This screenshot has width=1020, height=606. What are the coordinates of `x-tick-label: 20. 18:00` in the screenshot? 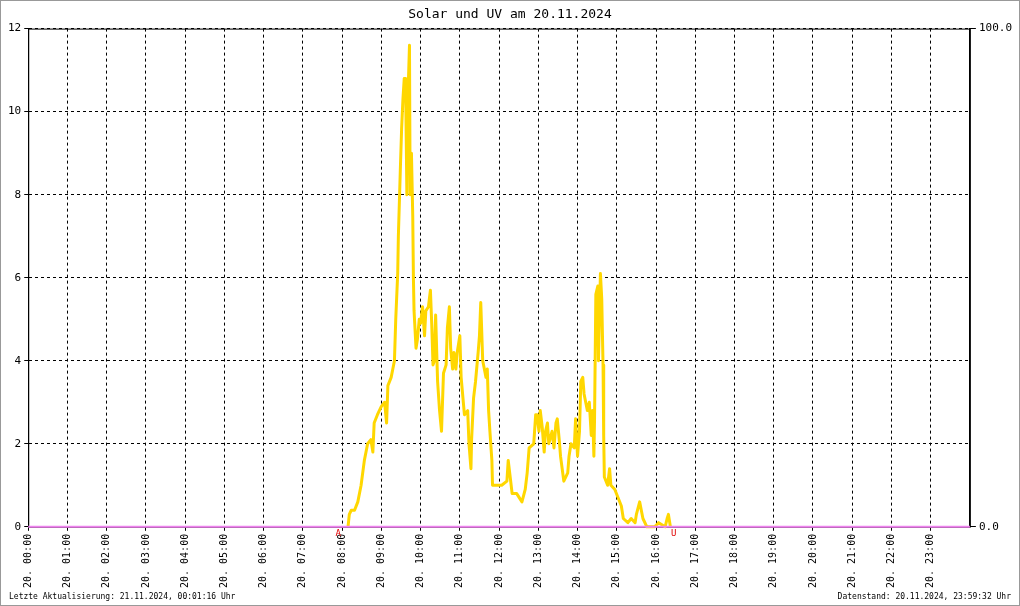 It's located at (734, 560).